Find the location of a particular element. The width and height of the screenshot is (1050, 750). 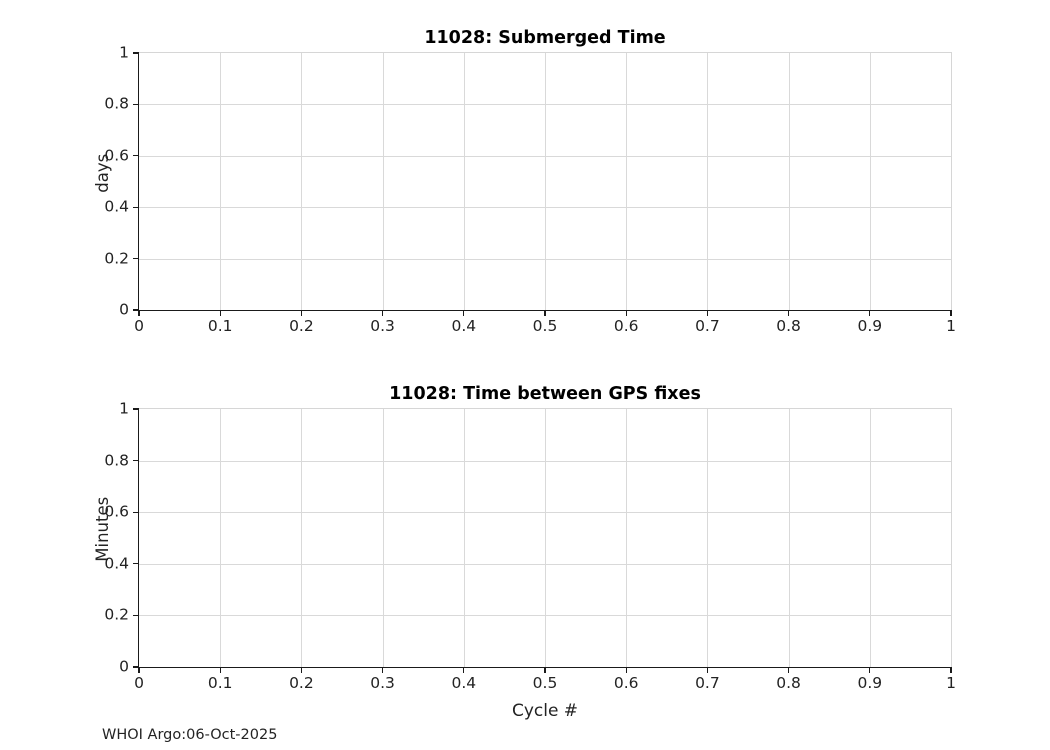

footer-credit: WHOI Argo:06-Oct-2025 is located at coordinates (190, 735).